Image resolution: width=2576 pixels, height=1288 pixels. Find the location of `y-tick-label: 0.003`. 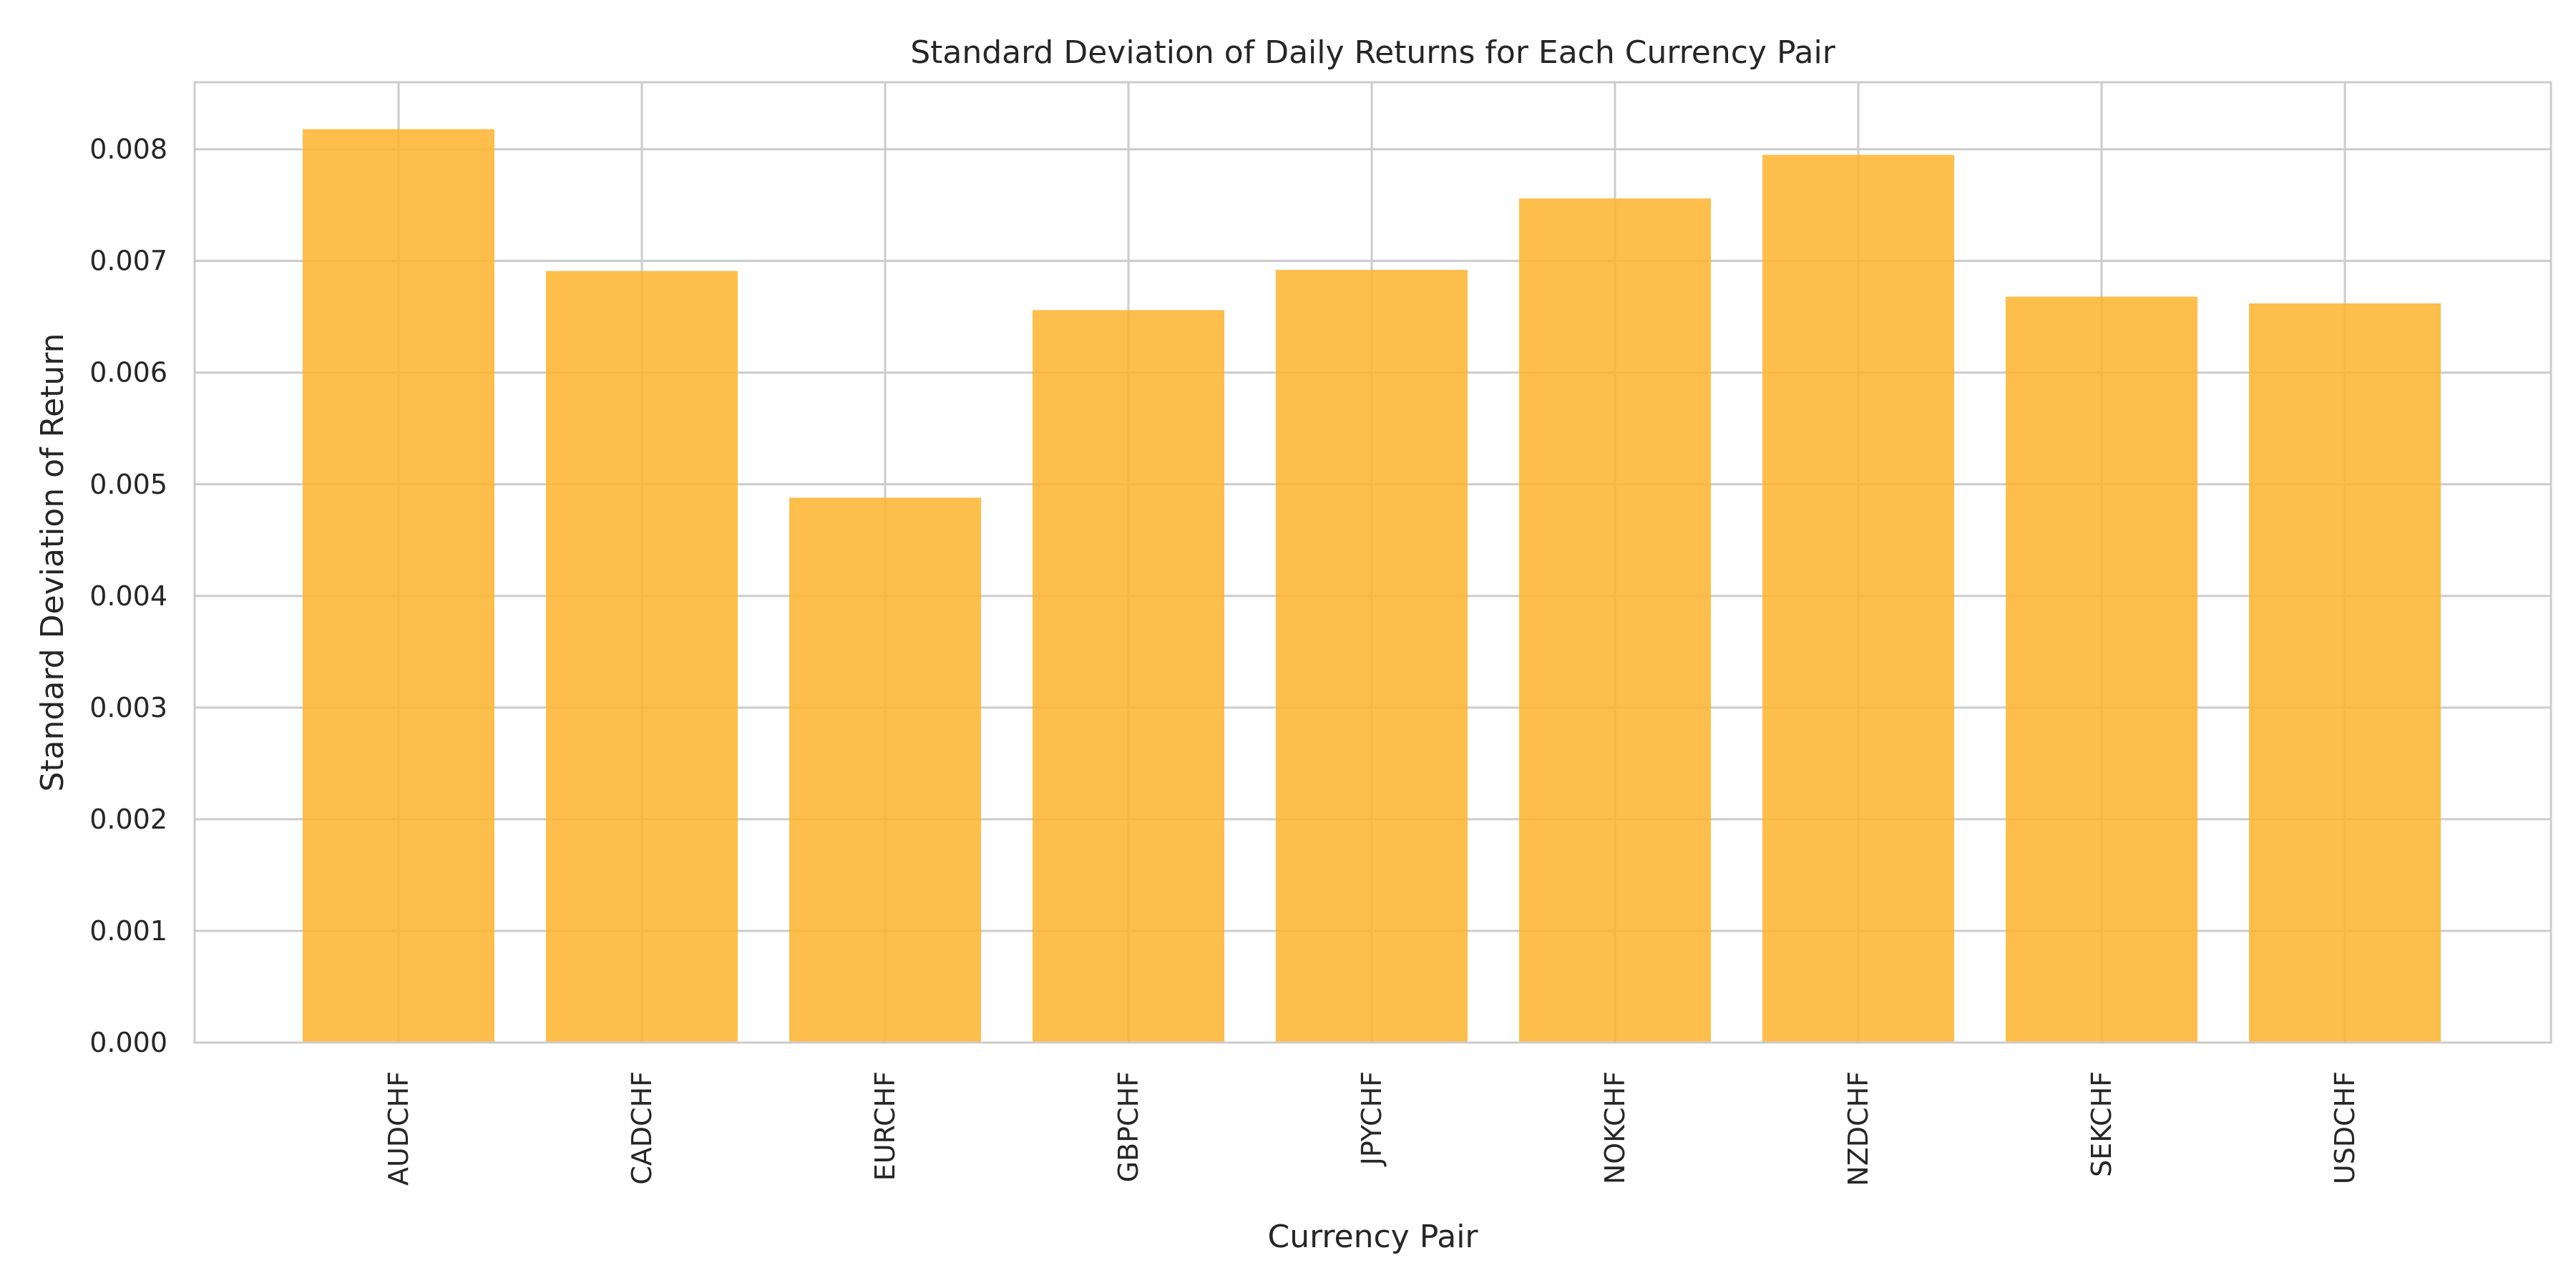

y-tick-label: 0.003 is located at coordinates (128, 707).